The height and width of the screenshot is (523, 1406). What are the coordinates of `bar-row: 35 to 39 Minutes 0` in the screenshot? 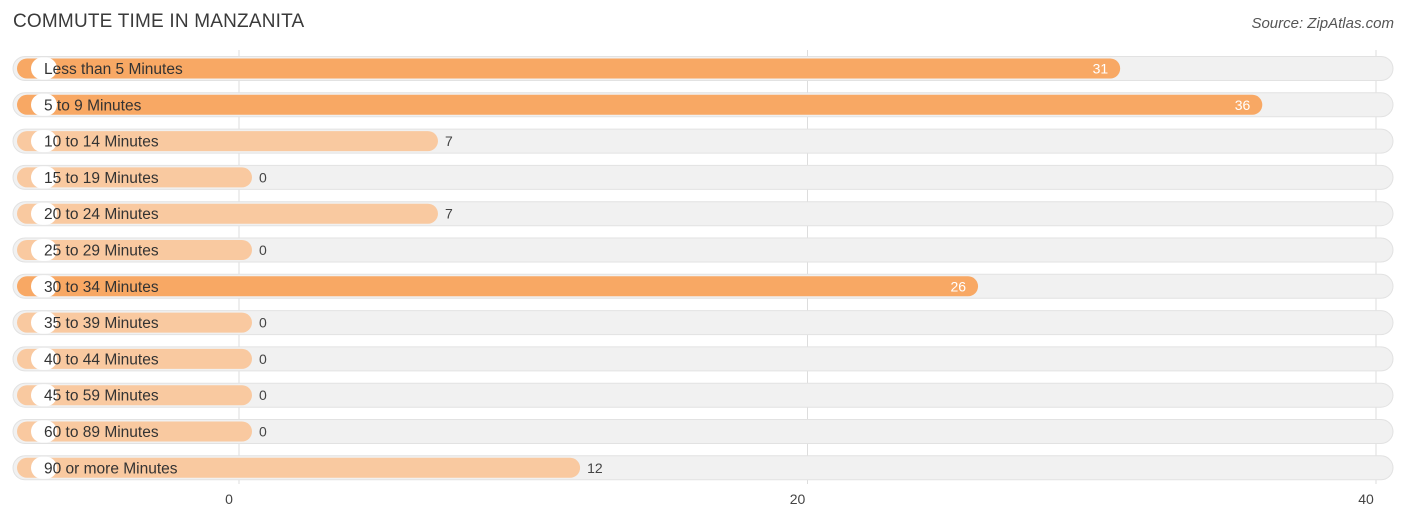 It's located at (703, 323).